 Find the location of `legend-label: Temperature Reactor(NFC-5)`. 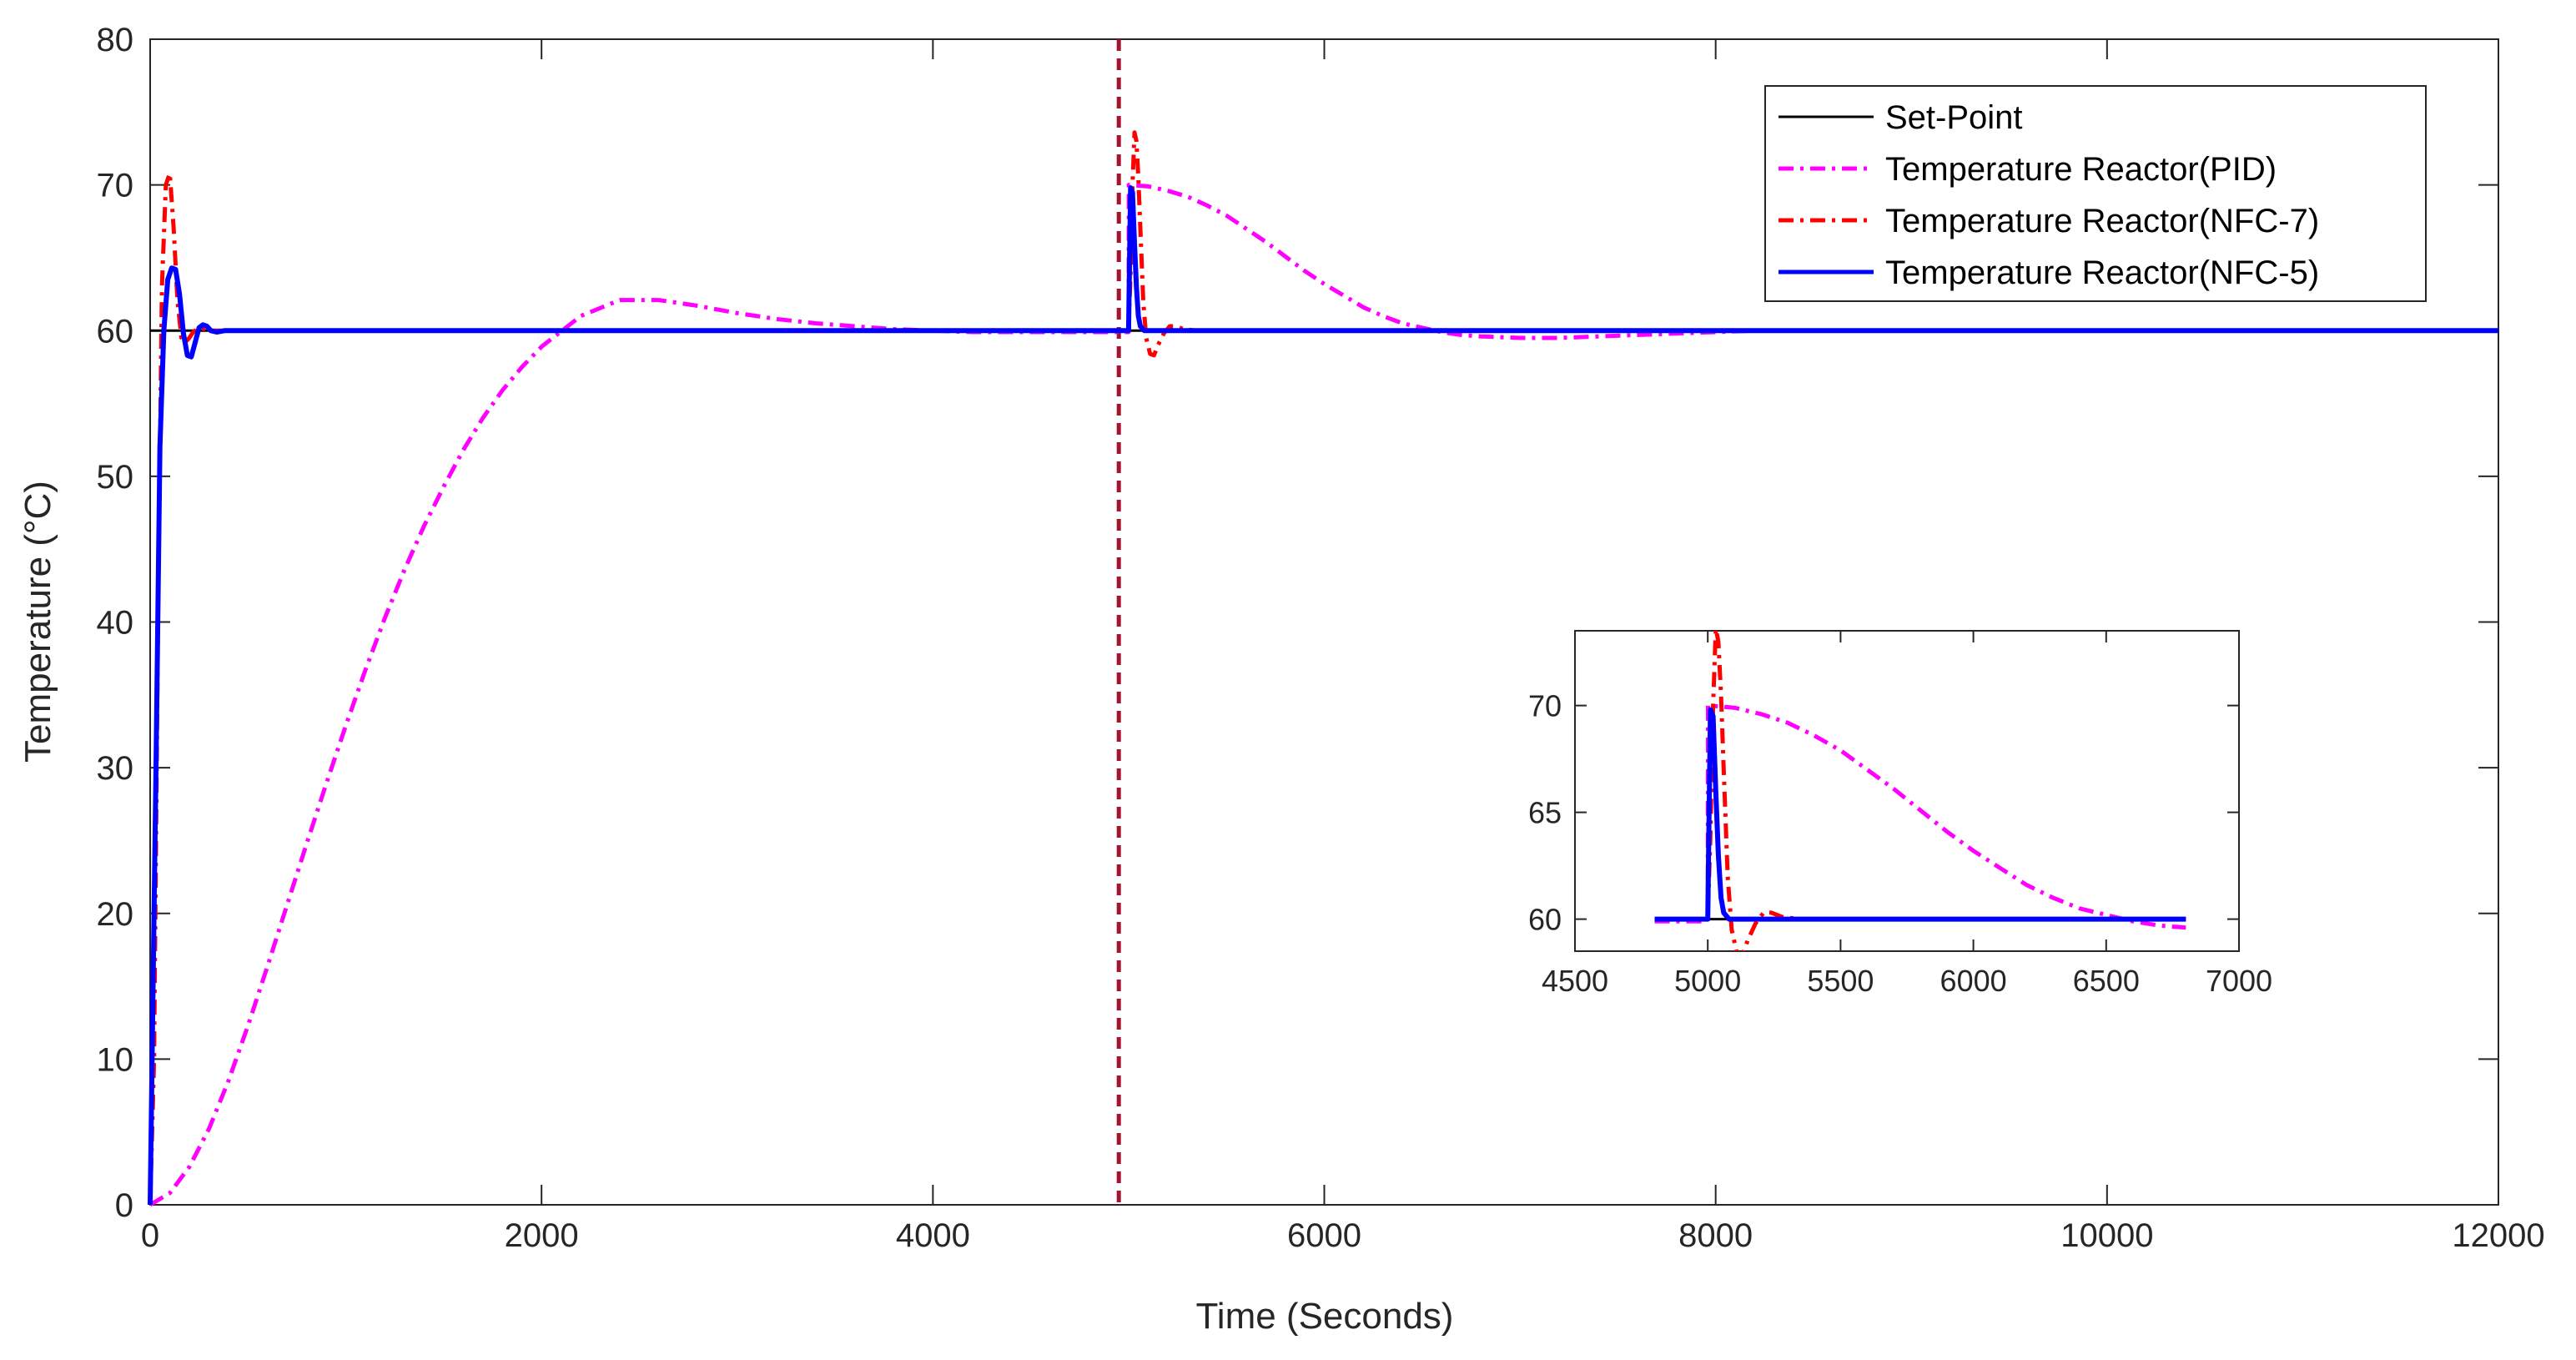

legend-label: Temperature Reactor(NFC-5) is located at coordinates (2102, 272).